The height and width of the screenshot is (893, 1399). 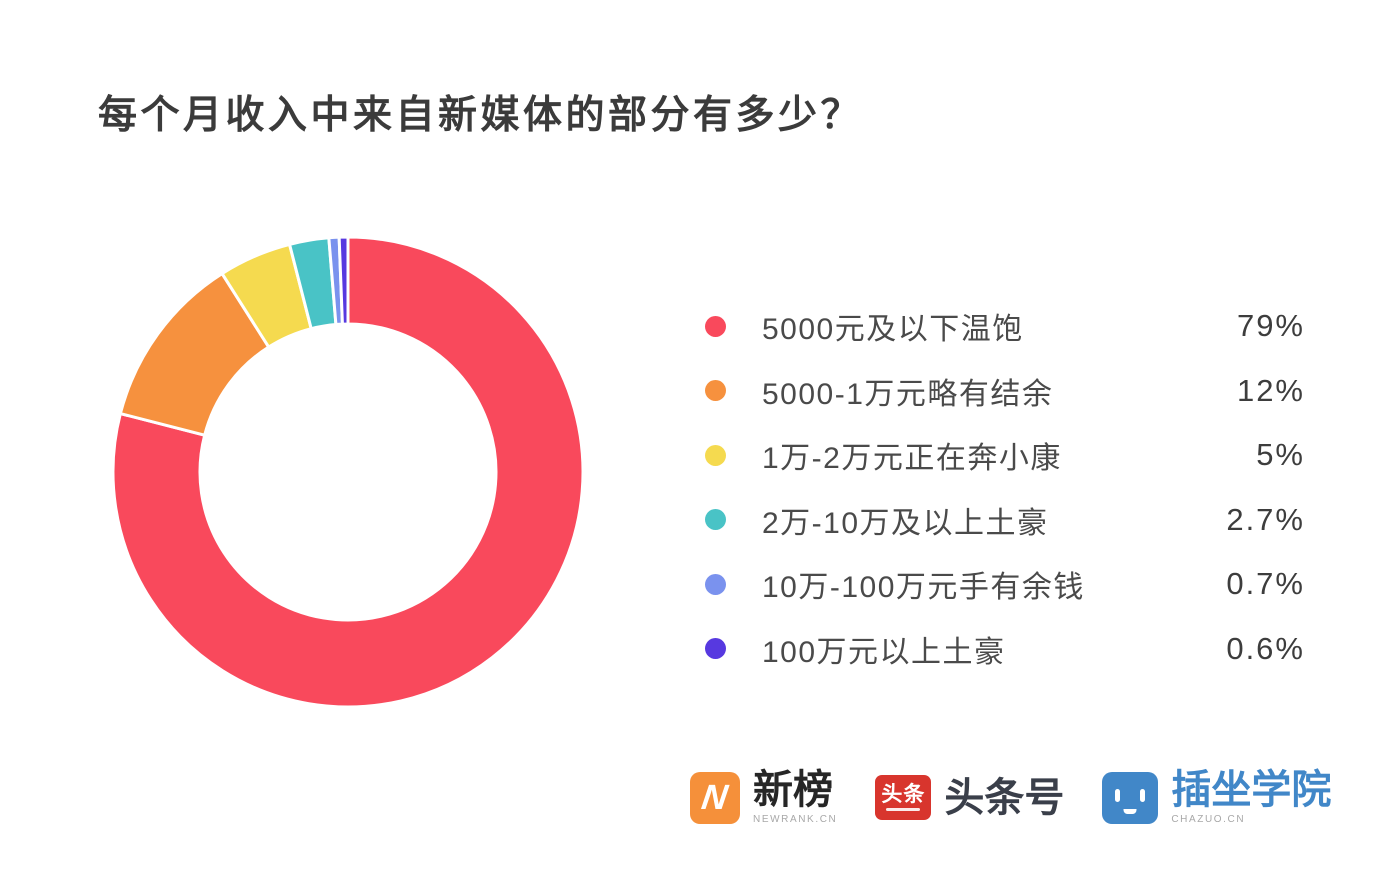 What do you see at coordinates (343, 280) in the screenshot?
I see `donut-slice` at bounding box center [343, 280].